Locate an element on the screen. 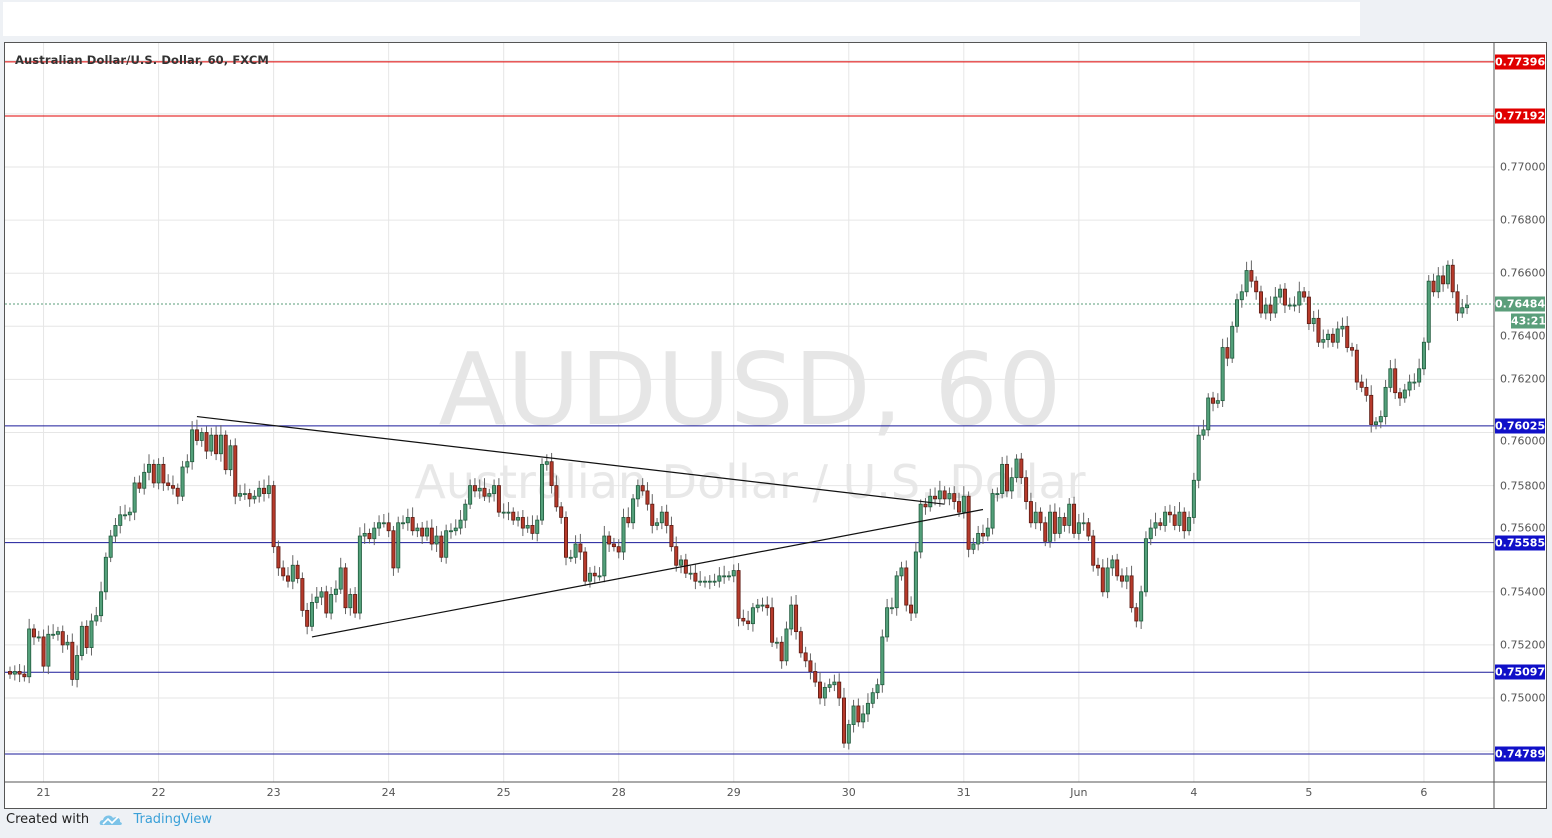  resistance-level-label: 0.77396 is located at coordinates (1520, 62).